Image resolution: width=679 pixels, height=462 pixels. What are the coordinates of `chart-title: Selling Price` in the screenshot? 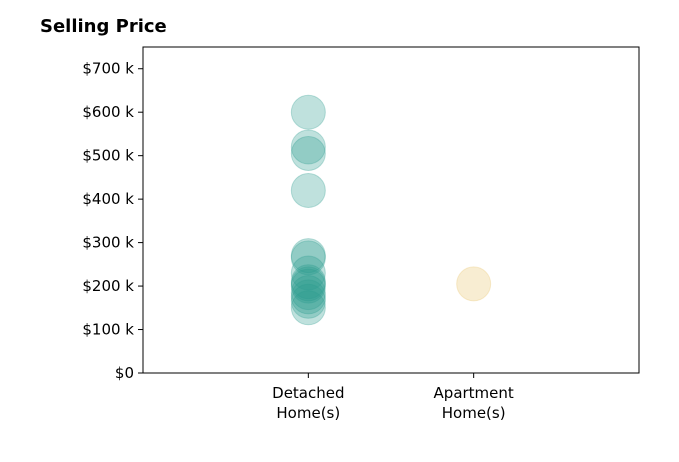 It's located at (103, 26).